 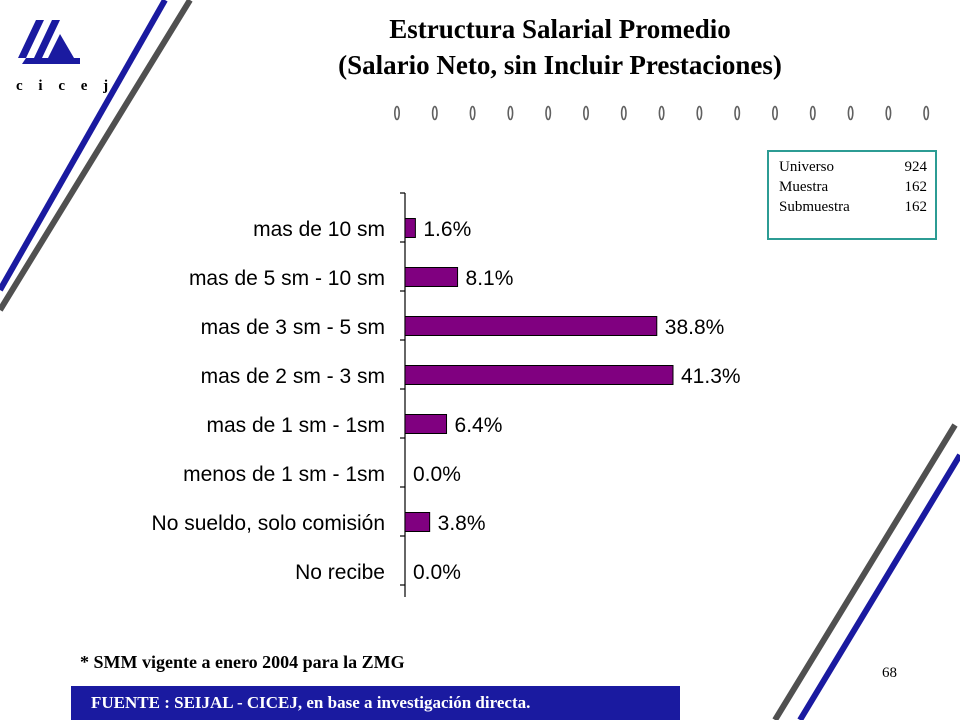 What do you see at coordinates (447, 229) in the screenshot?
I see `value-label: 1.6%` at bounding box center [447, 229].